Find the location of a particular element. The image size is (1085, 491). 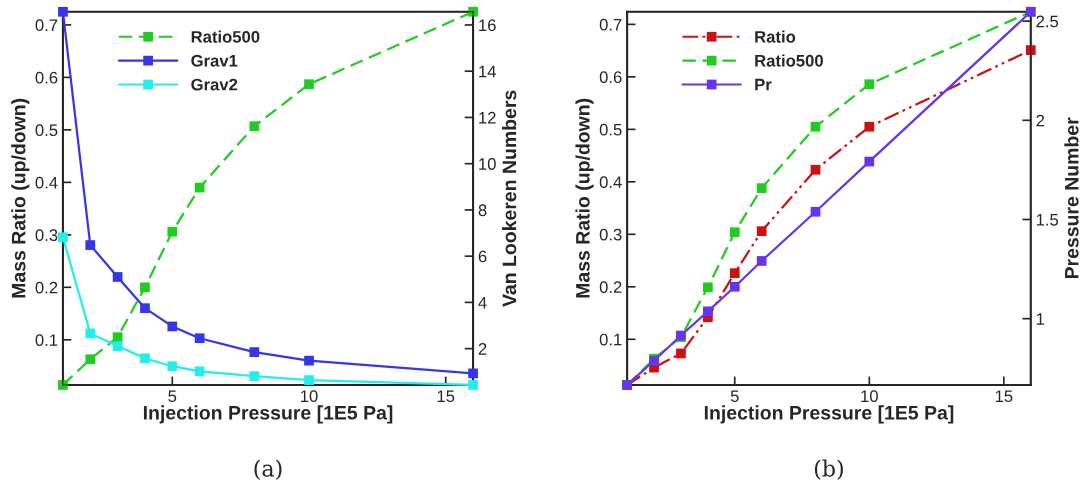

y2-axis-title: Van Lookeren Numbers is located at coordinates (509, 198).